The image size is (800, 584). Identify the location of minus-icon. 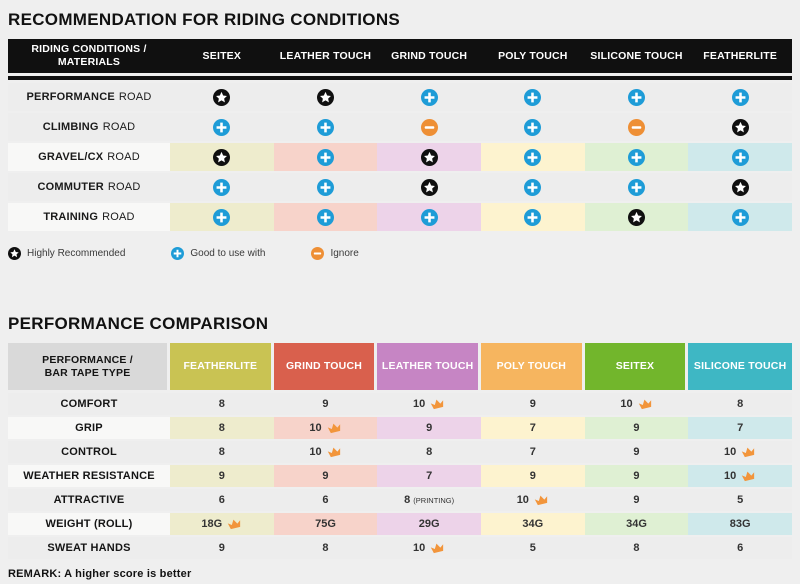
(636, 127).